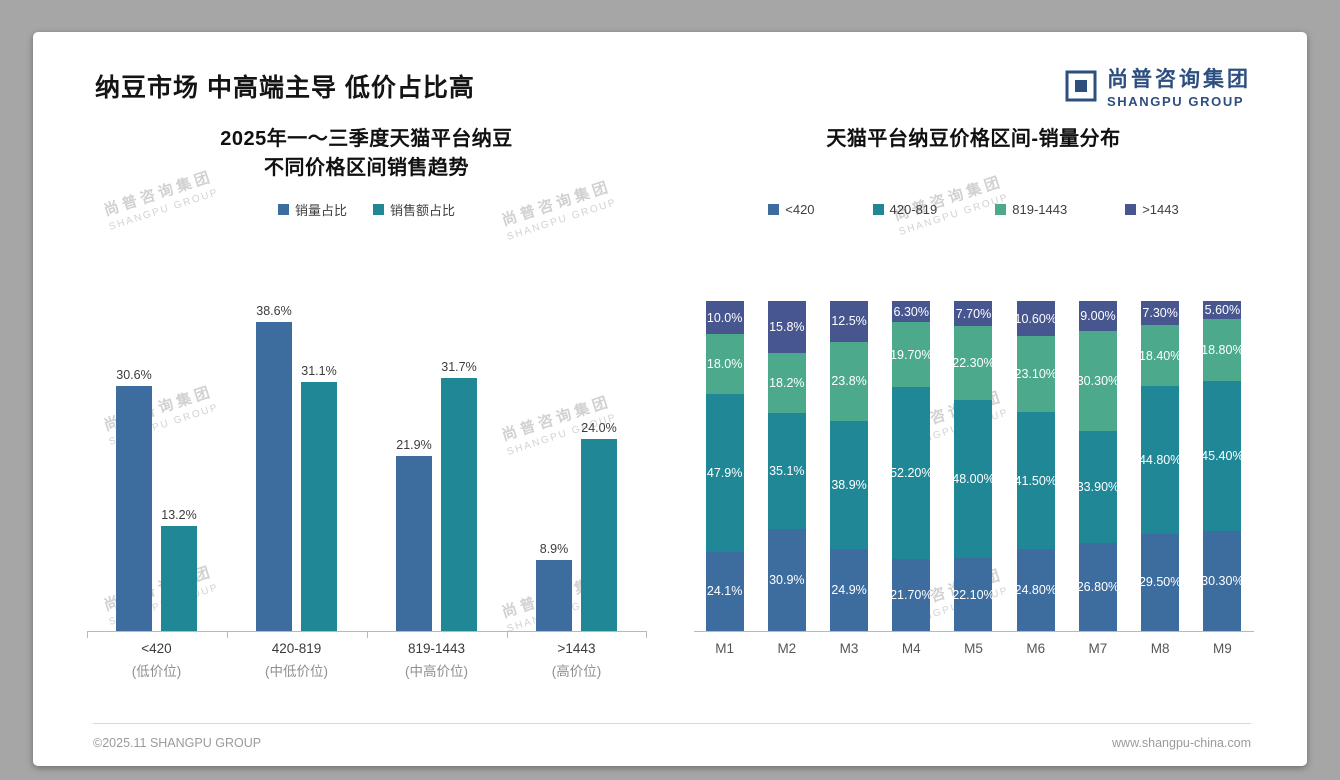 The image size is (1340, 780). What do you see at coordinates (312, 209) in the screenshot?
I see `legend-item: 销量占比` at bounding box center [312, 209].